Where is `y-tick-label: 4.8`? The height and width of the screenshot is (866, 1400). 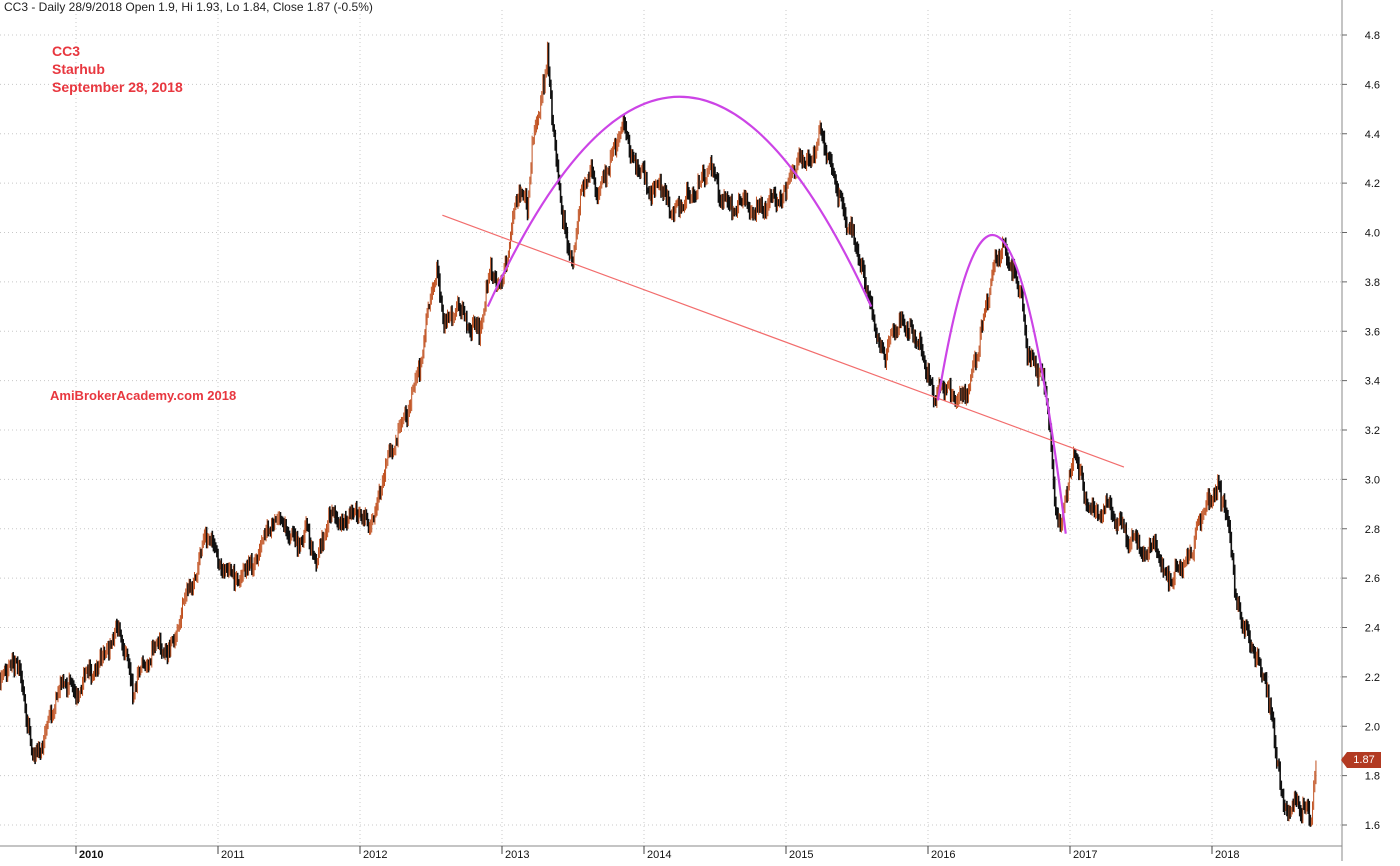
y-tick-label: 4.8 is located at coordinates (1372, 36).